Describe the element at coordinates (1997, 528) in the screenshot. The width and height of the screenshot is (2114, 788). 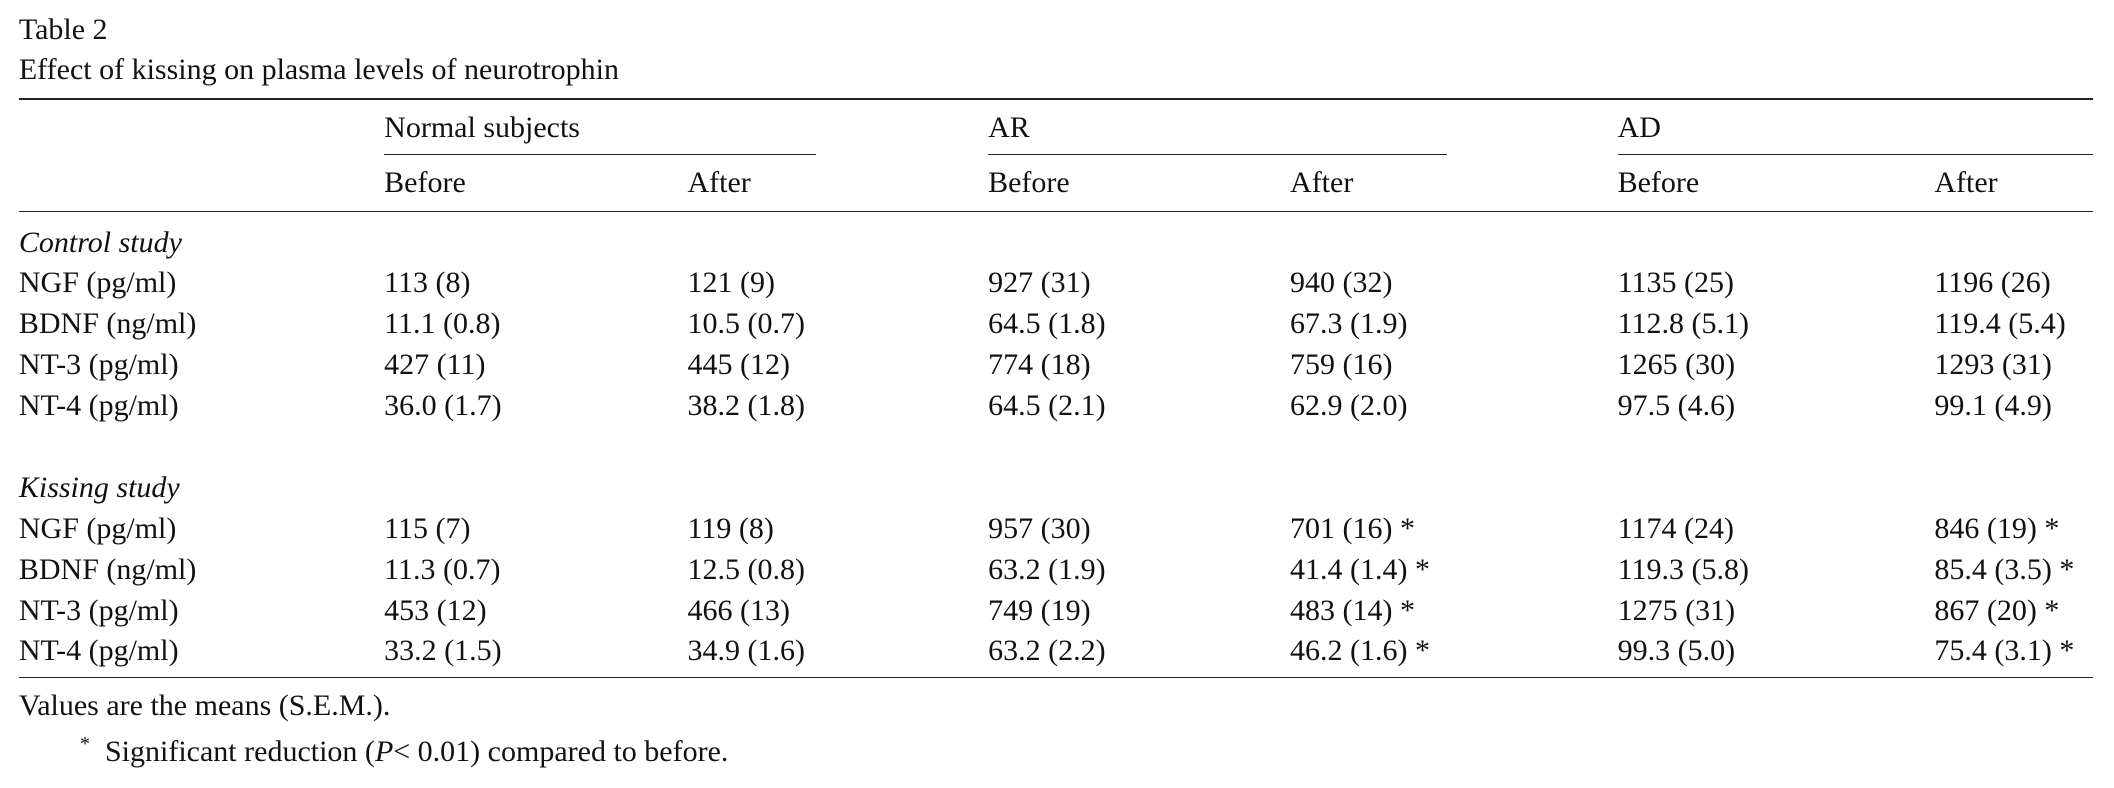
I see `cell: 846 (19) *` at that location.